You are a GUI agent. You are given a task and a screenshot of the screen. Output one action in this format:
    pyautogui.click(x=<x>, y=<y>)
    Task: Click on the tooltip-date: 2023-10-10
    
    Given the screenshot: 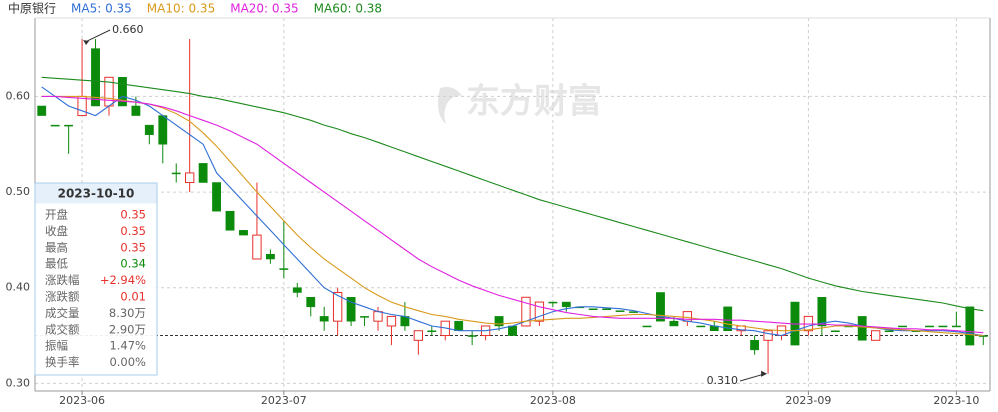 What is the action you would take?
    pyautogui.click(x=96, y=194)
    